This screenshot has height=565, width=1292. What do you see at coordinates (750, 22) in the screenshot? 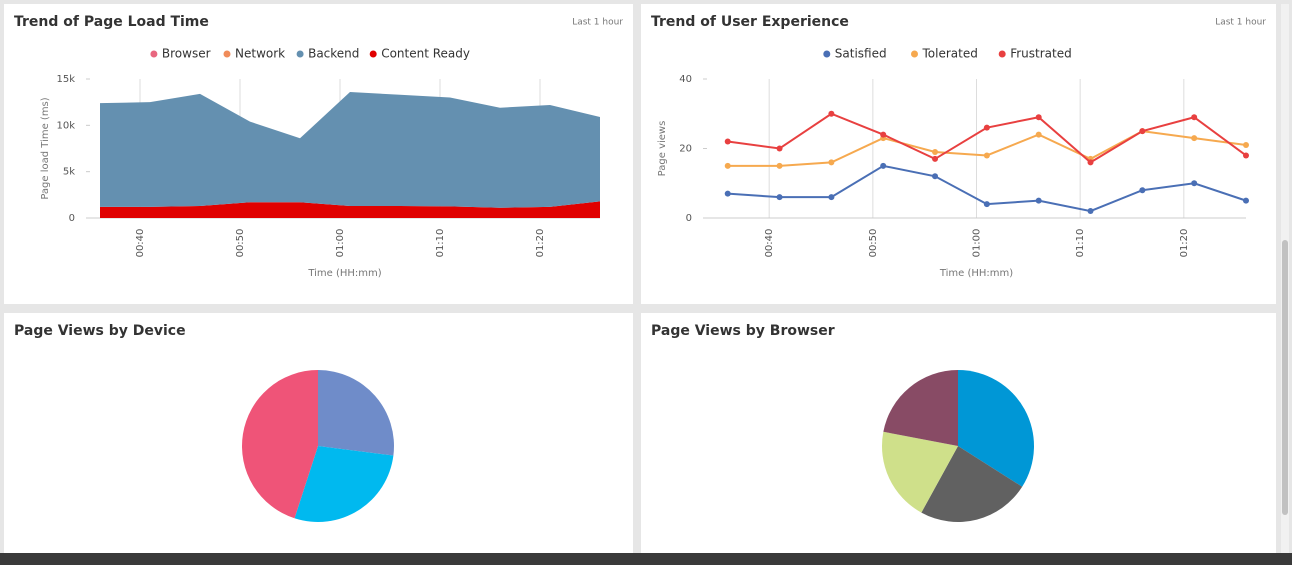
I see `panel-title: Trend of User Experience` at bounding box center [750, 22].